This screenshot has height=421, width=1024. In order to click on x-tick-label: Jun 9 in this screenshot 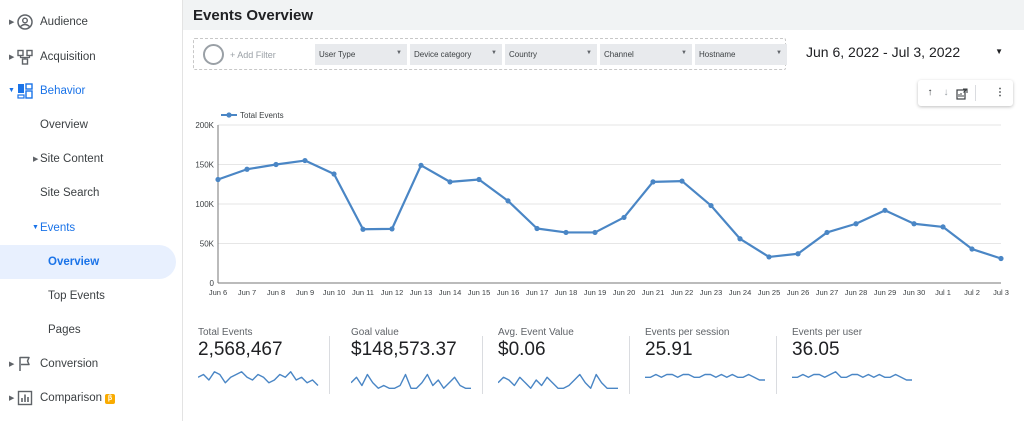, I will do `click(305, 292)`.